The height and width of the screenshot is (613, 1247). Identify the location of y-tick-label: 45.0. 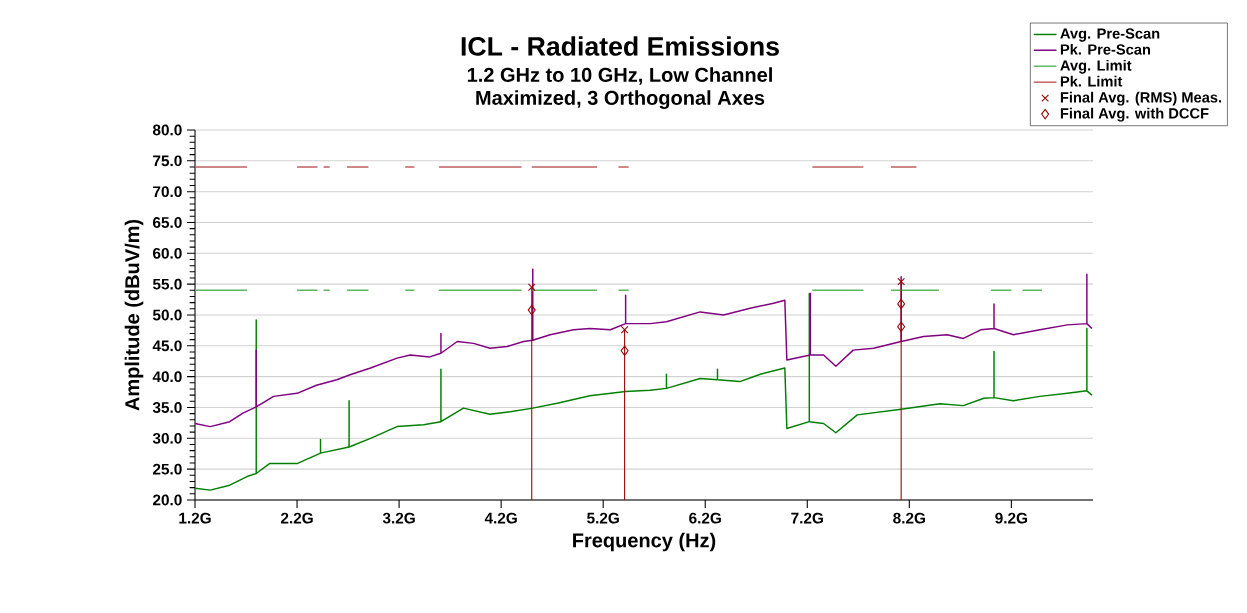
(167, 346).